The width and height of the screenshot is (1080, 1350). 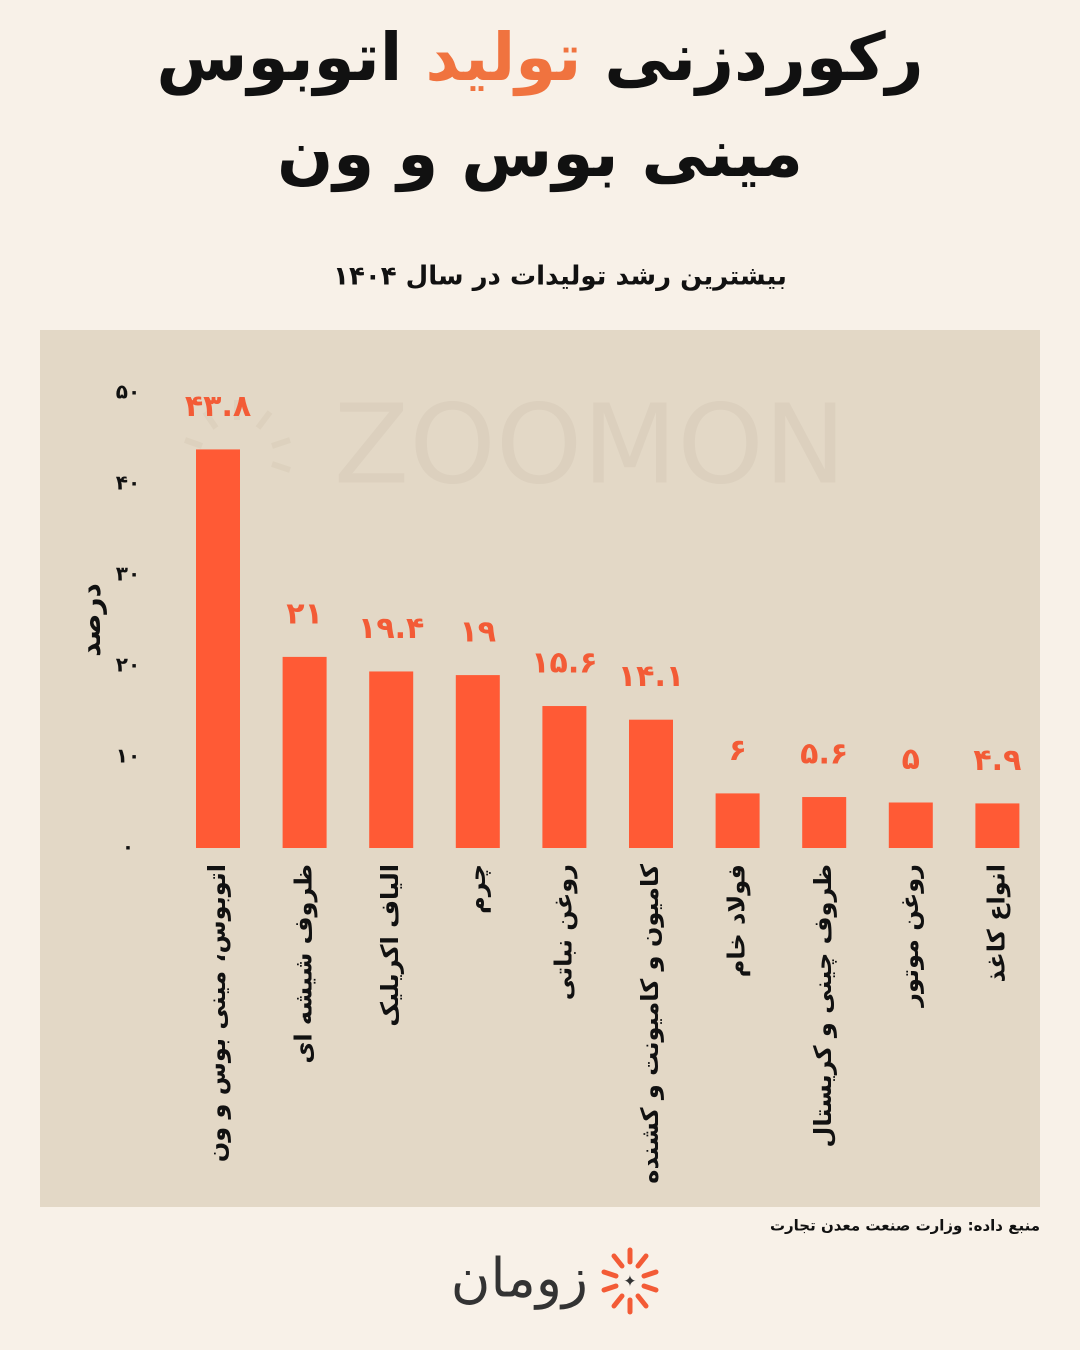 I want to click on brand-logo: ✦, so click(x=630, y=1281).